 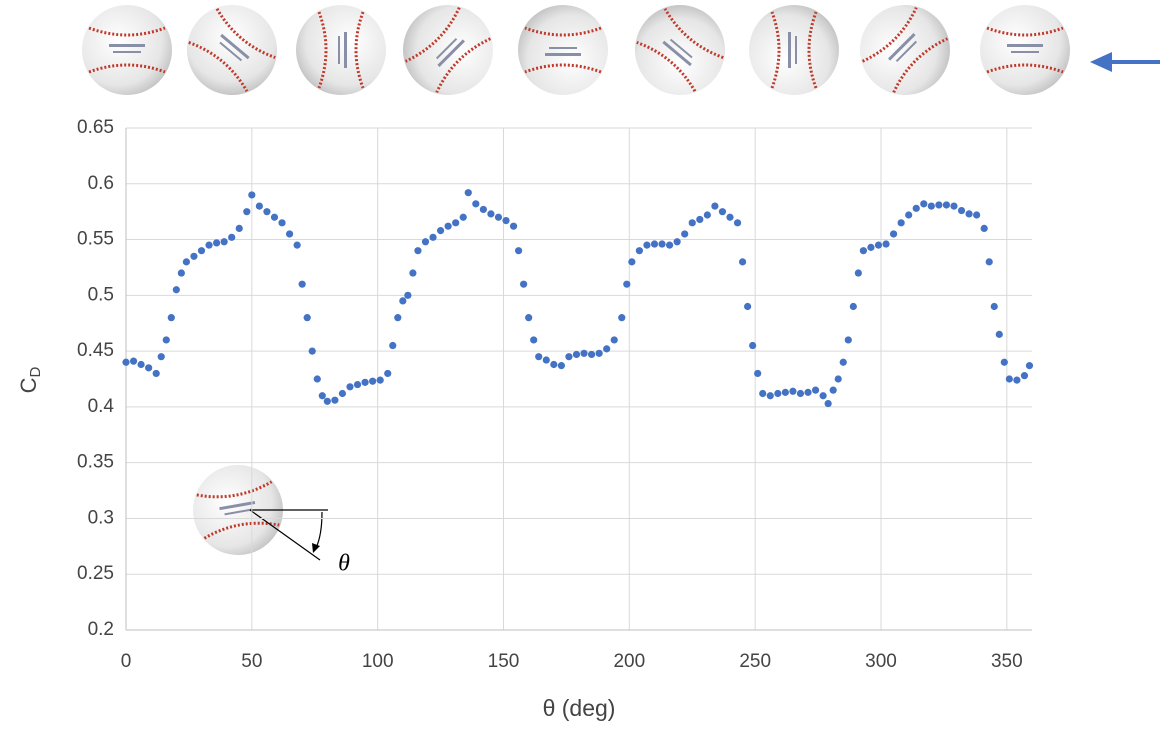 I want to click on annotation: θ, so click(x=344, y=564).